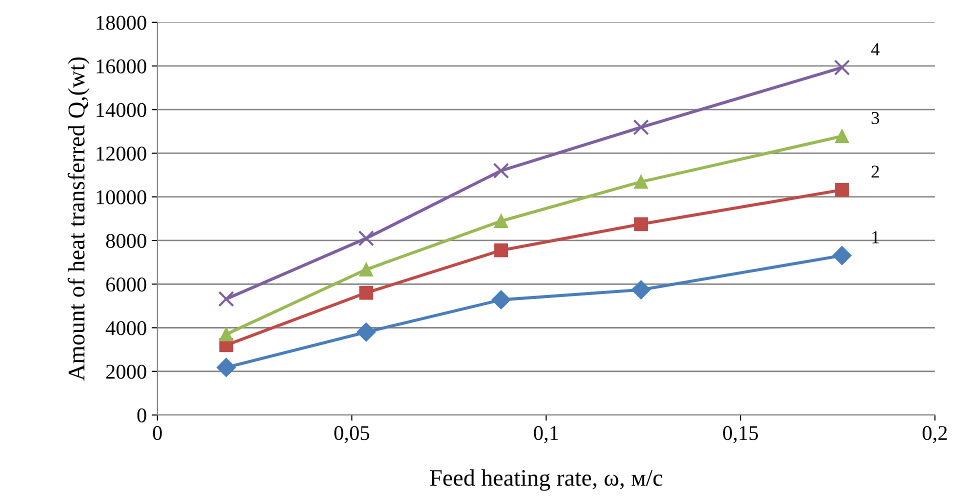 Image resolution: width=954 pixels, height=497 pixels. Describe the element at coordinates (352, 435) in the screenshot. I see `x-tick-label: 0,05` at that location.